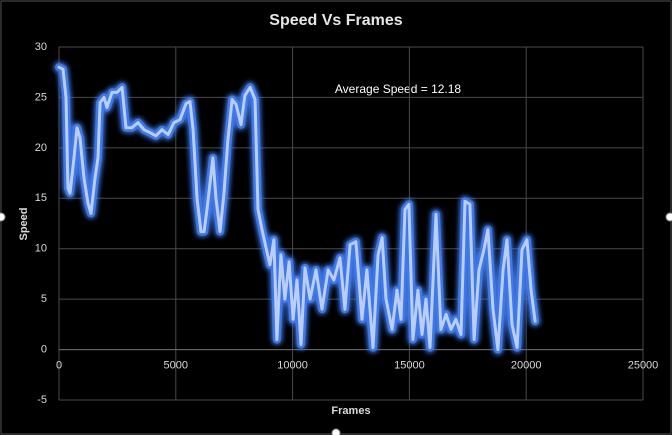 The image size is (672, 435). Describe the element at coordinates (350, 411) in the screenshot. I see `x-axis-title: Frames` at that location.